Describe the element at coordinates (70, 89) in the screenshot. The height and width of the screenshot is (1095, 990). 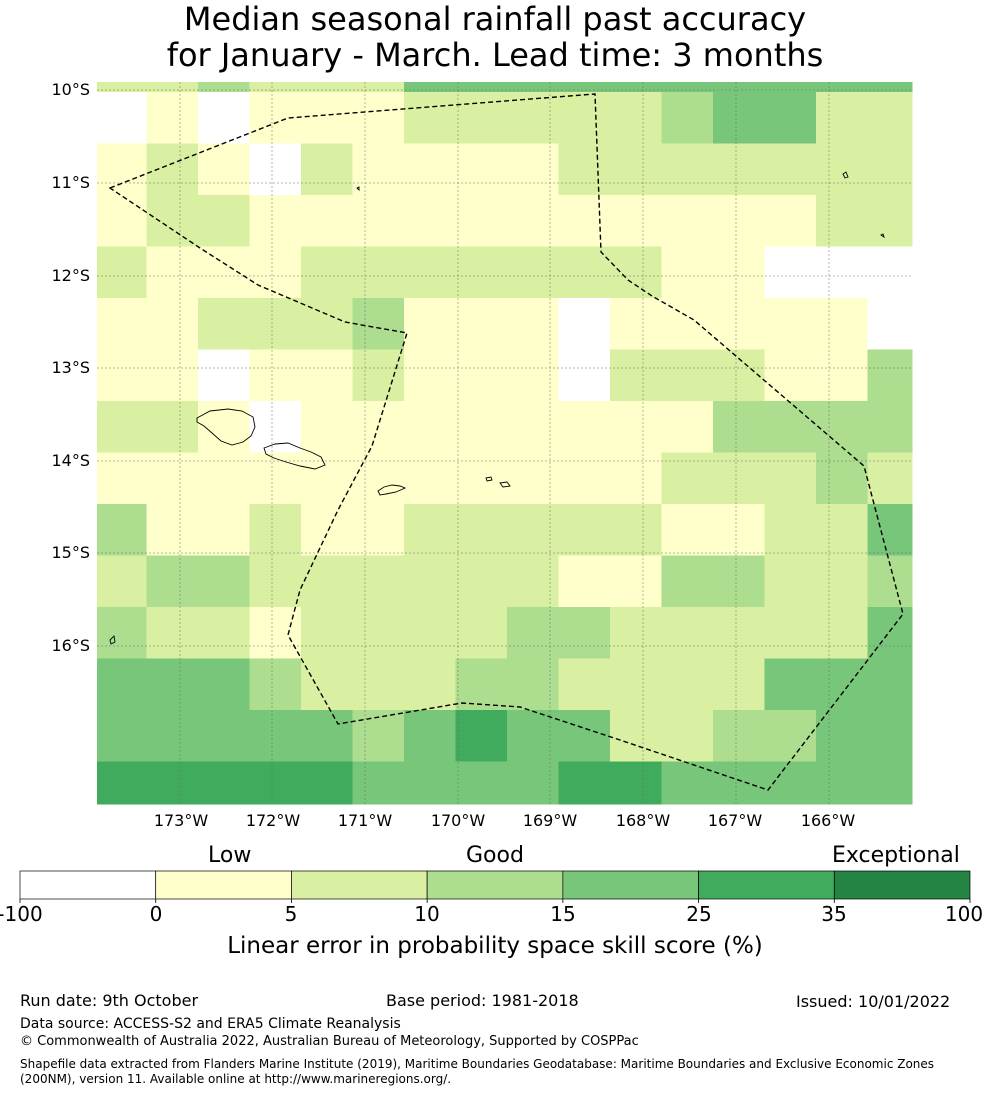
I see `lat-label-10s: 10°S` at that location.